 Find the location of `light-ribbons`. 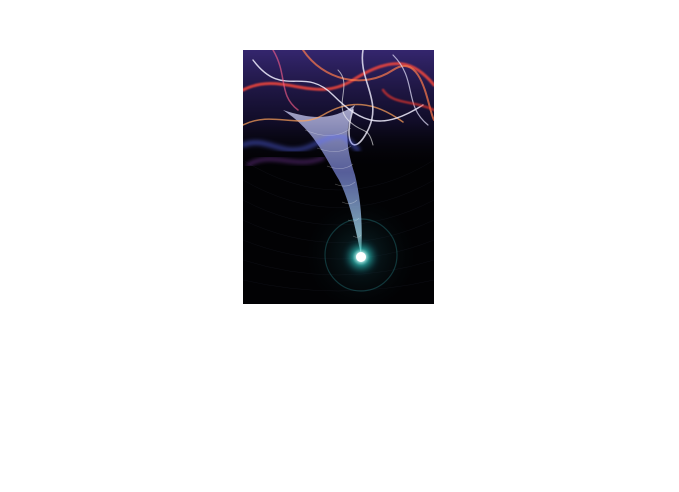

light-ribbons is located at coordinates (338, 108).